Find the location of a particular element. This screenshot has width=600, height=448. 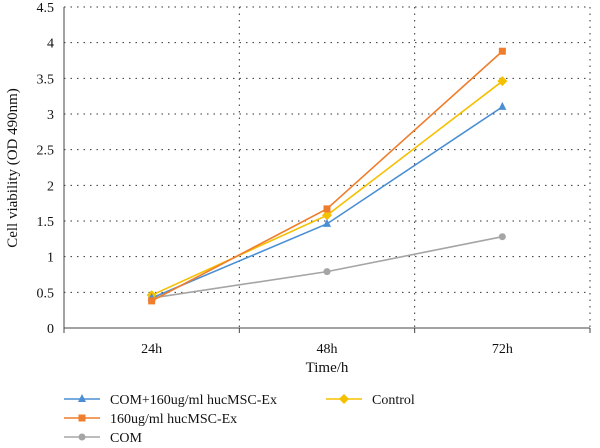

y-tick-labels: 0 0.5 1 1.5 2 2.5 3 3.5 4 4.5 is located at coordinates (46, 169).